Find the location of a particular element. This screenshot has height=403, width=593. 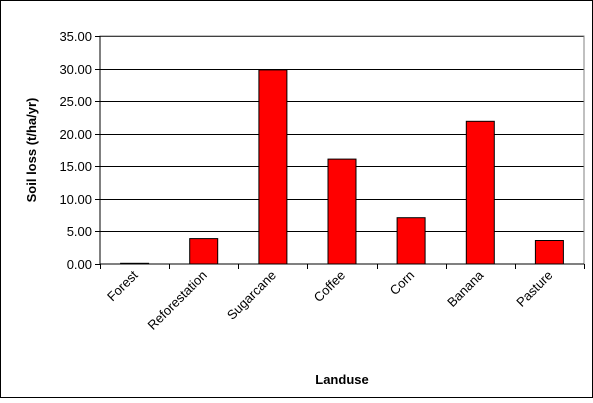

y-tick-label: 20.00 is located at coordinates (75, 134).